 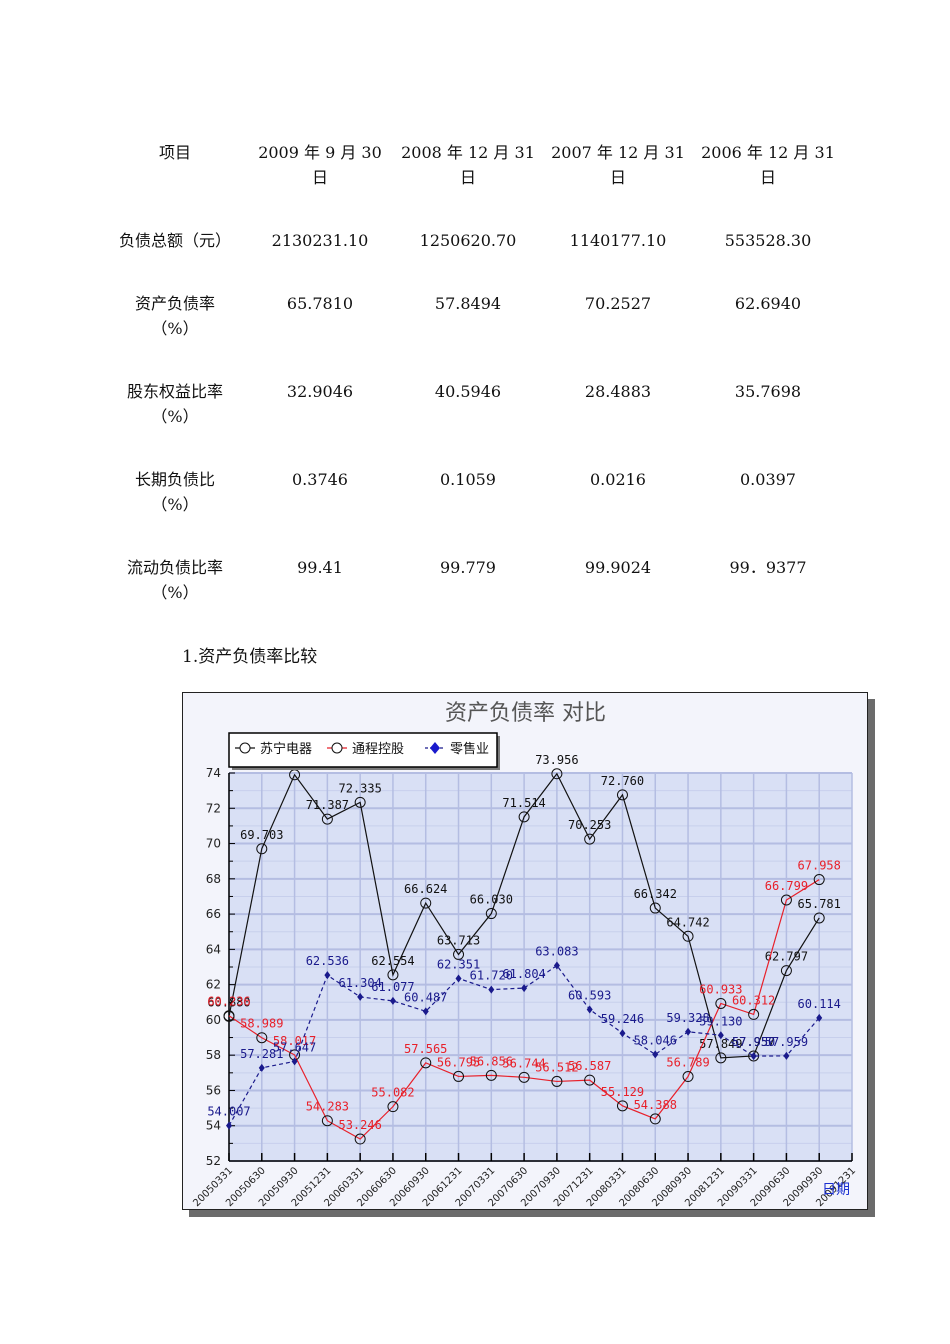 I want to click on table-header-col-4: 2006 年 12 月 31 日, so click(x=768, y=165).